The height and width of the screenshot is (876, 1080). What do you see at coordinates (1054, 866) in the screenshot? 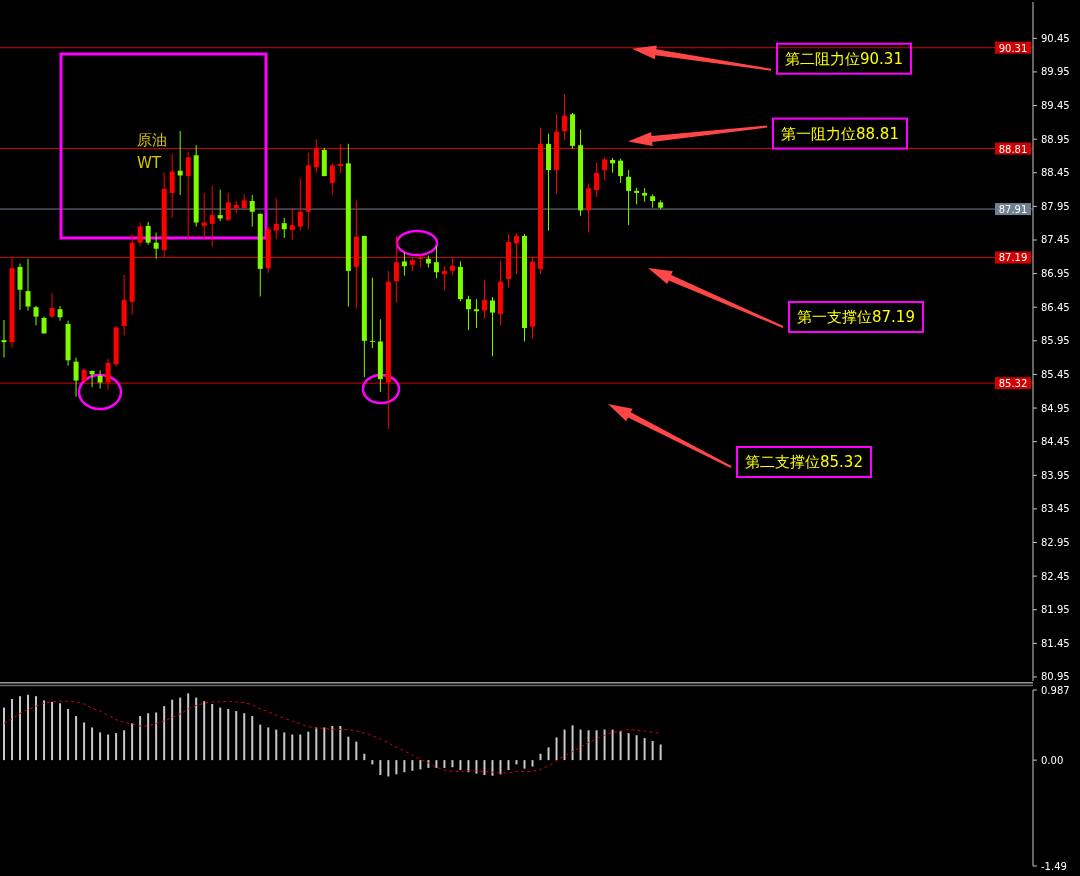
I see `y-tick-label: -1.49` at bounding box center [1054, 866].